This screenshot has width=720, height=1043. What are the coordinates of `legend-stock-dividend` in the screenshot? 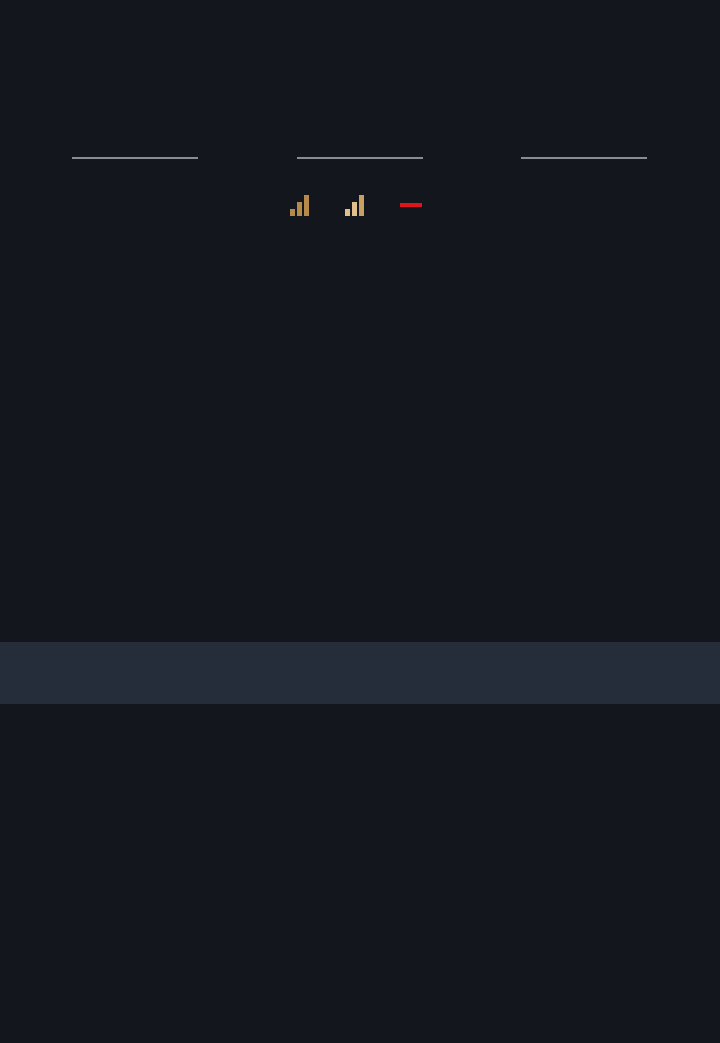 It's located at (356, 205).